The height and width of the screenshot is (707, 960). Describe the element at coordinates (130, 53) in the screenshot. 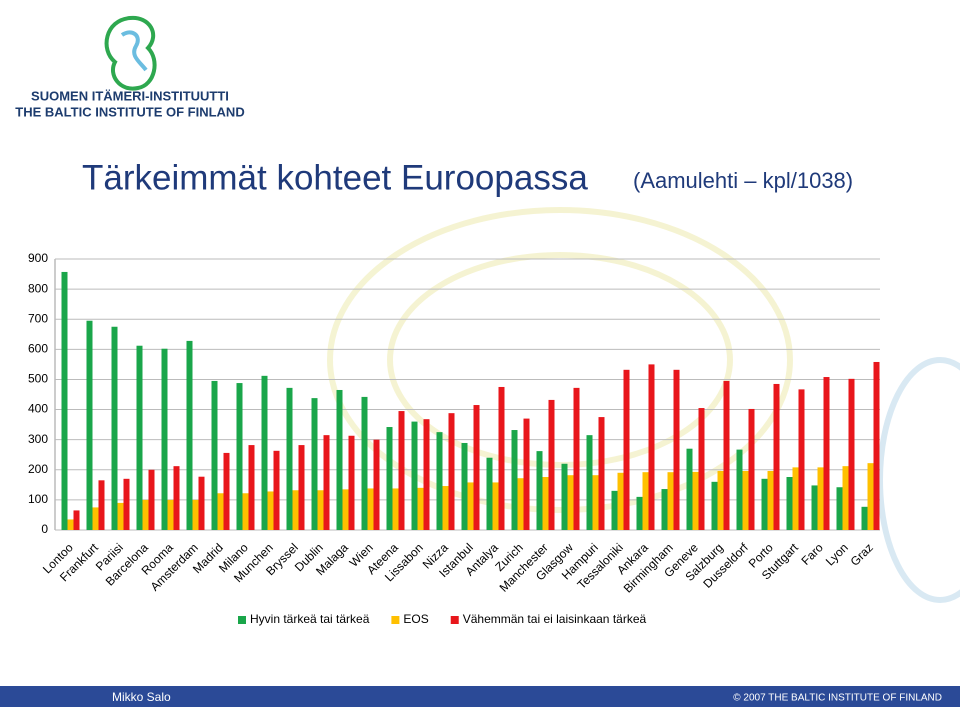

I see `logo-icon` at that location.